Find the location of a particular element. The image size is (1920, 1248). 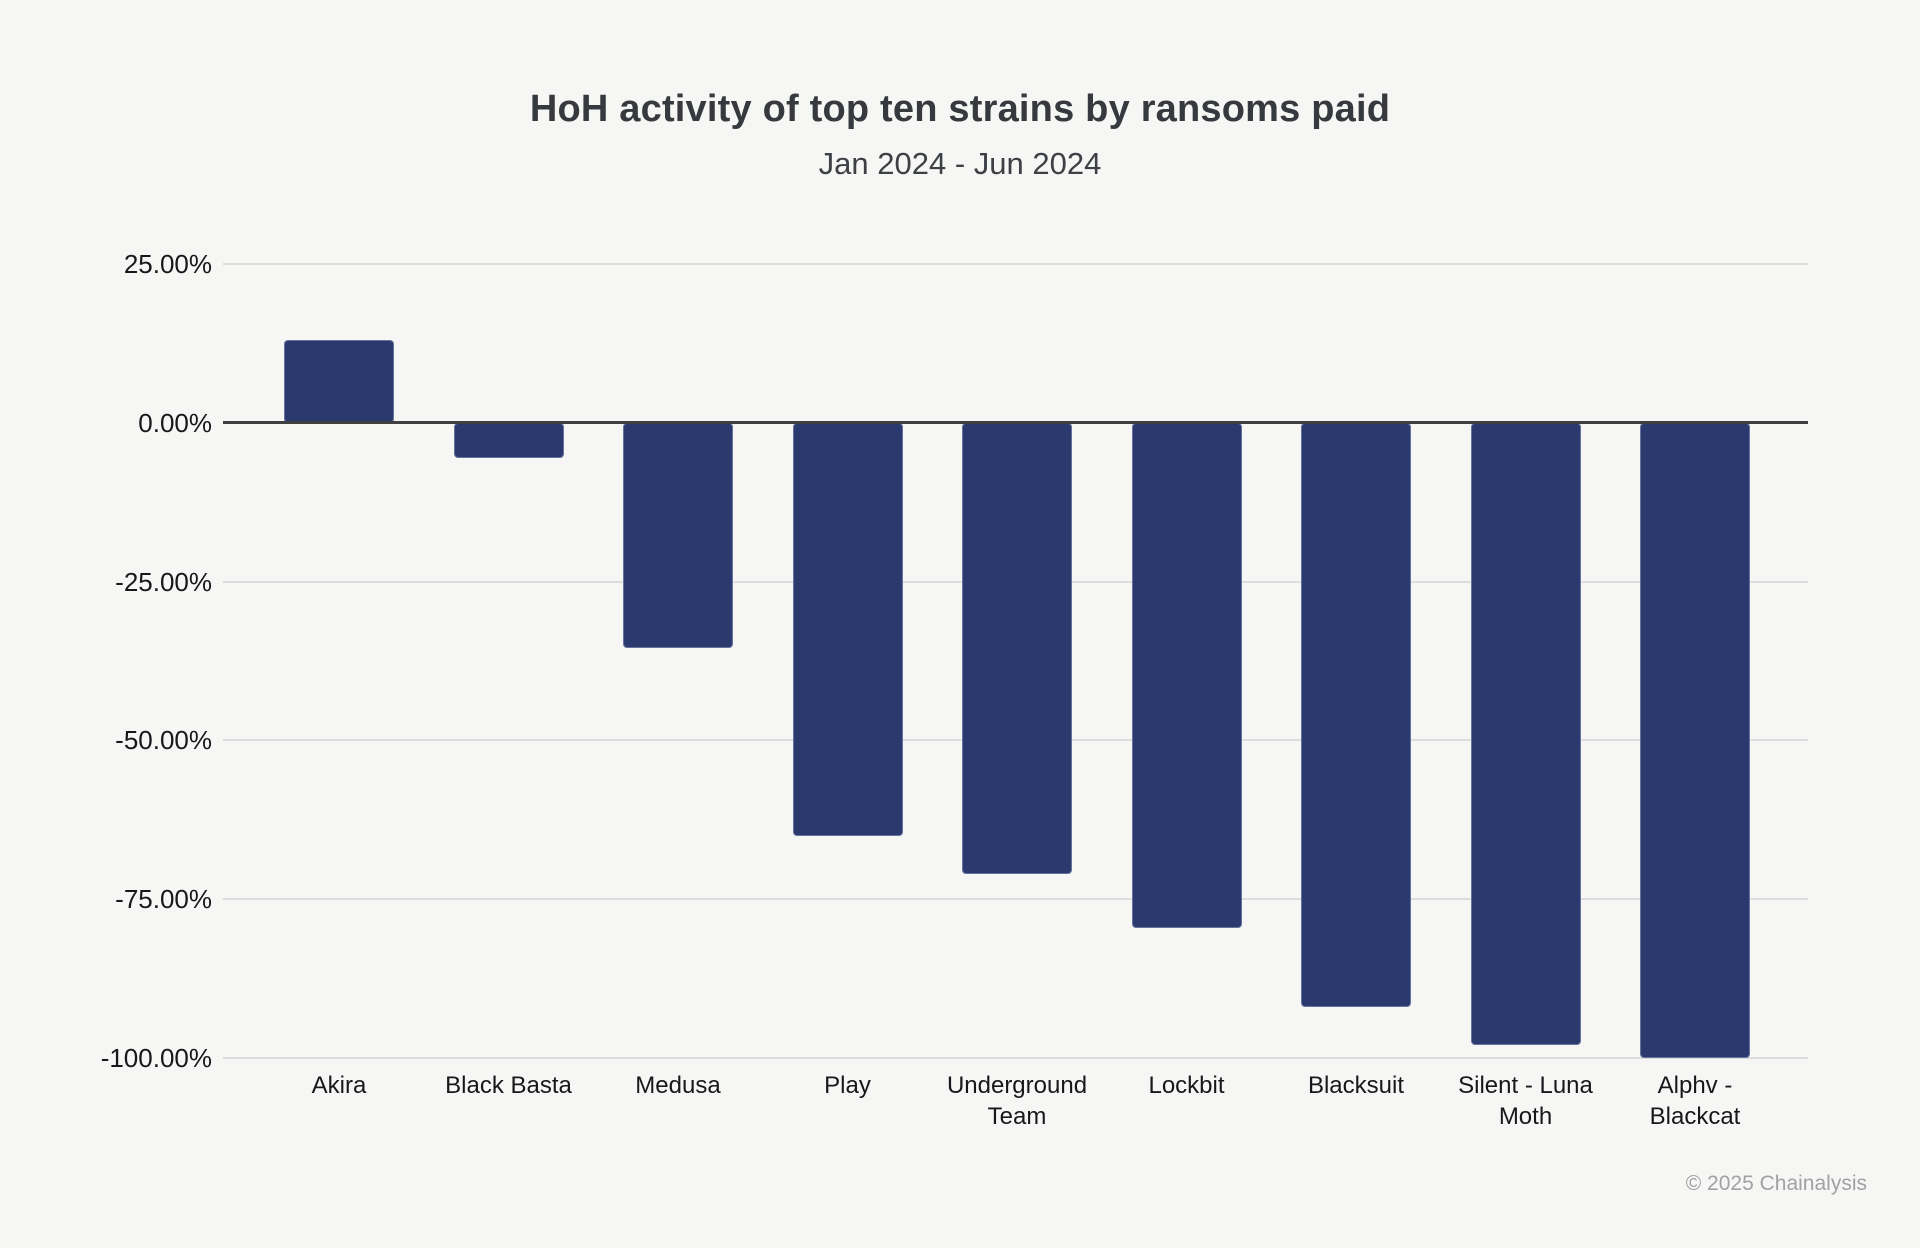

y-tick-label-0: 0.00% is located at coordinates (175, 422).